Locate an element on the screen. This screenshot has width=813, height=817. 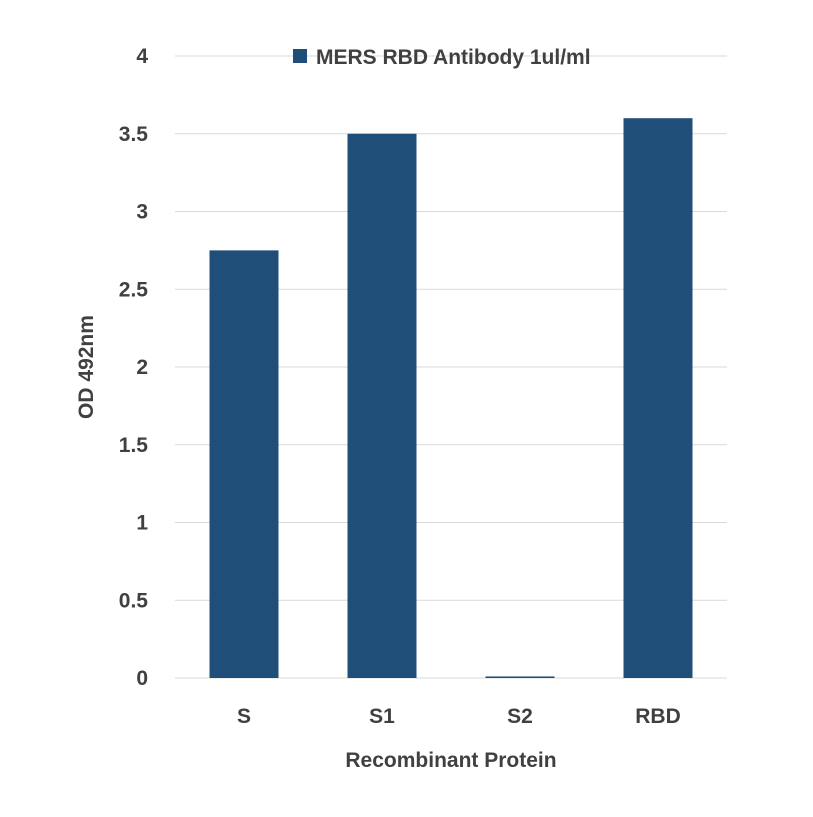
y-tick-label: 1 is located at coordinates (142, 523).